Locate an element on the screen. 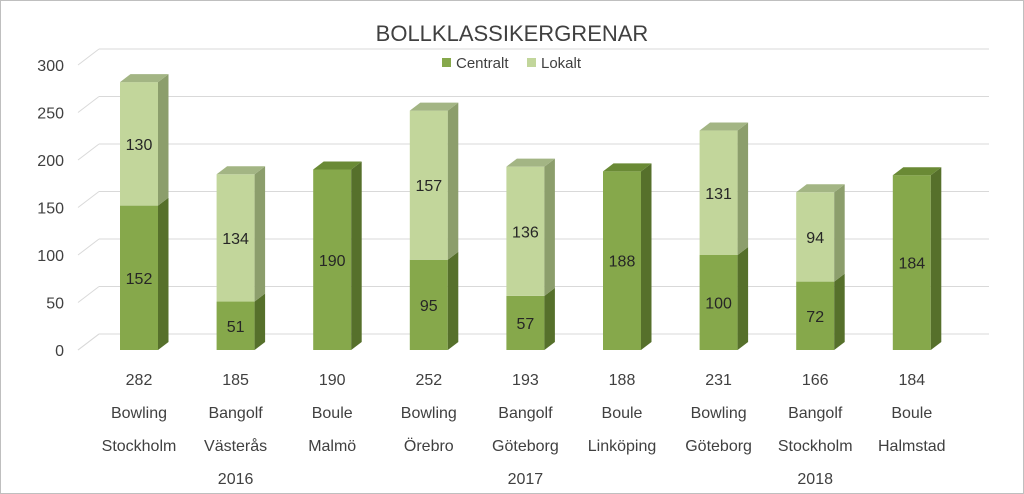 The image size is (1024, 494). bar-centralt: 188 is located at coordinates (627, 256).